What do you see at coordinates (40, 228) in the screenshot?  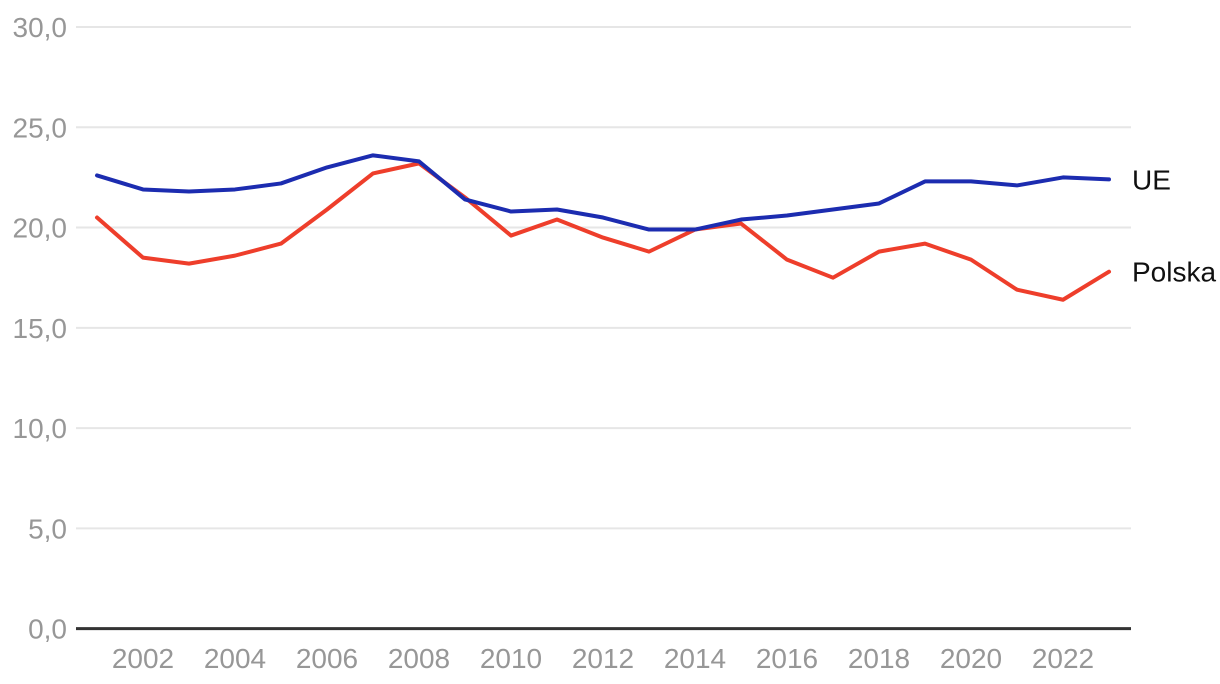 I see `y-tick-label: 20,0` at bounding box center [40, 228].